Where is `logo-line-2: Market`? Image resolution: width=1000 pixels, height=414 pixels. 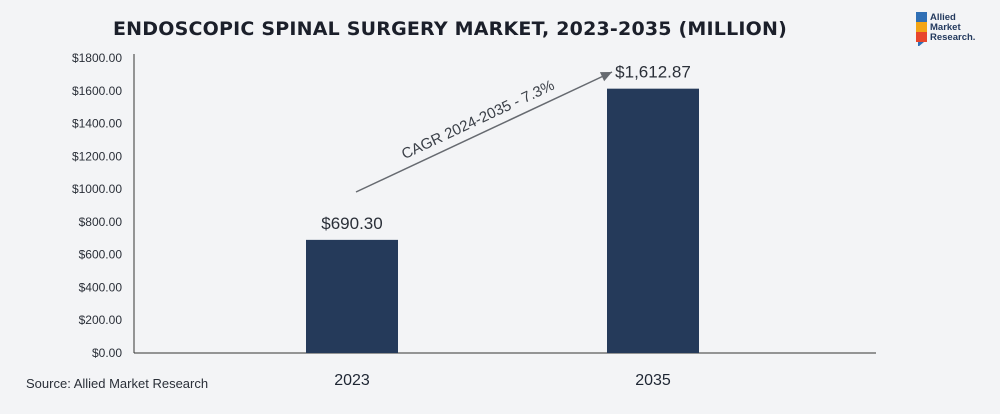
logo-line-2: Market is located at coordinates (945, 27).